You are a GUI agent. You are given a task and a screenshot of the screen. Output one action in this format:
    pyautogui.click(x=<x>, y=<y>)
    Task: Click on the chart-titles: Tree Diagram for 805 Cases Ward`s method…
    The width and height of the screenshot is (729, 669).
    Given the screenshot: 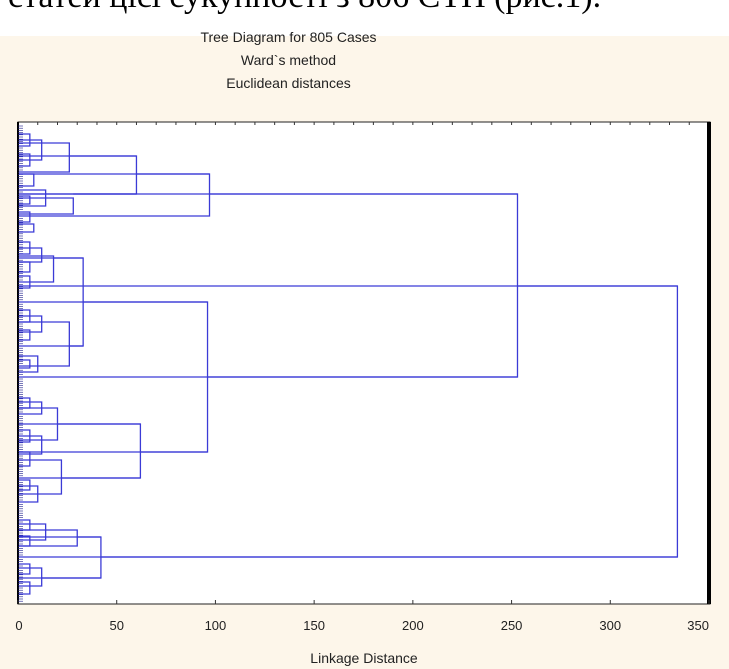 What is the action you would take?
    pyautogui.click(x=364, y=60)
    